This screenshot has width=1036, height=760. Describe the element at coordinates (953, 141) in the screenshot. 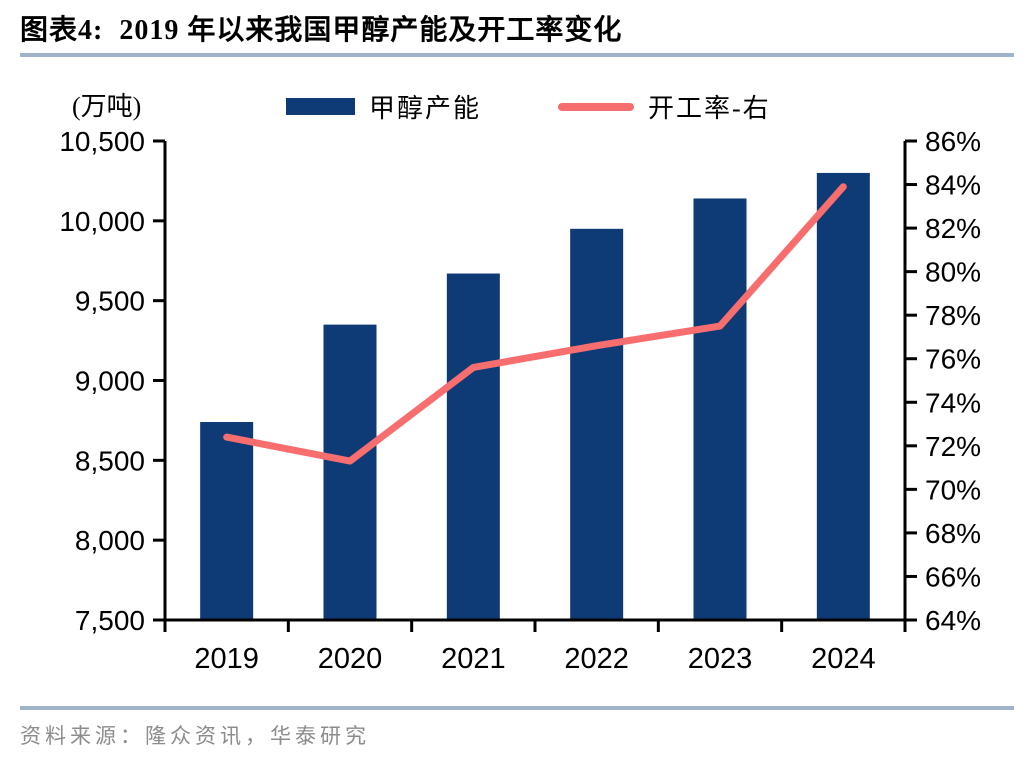

I see `right-axis-tick-label: 86%` at that location.